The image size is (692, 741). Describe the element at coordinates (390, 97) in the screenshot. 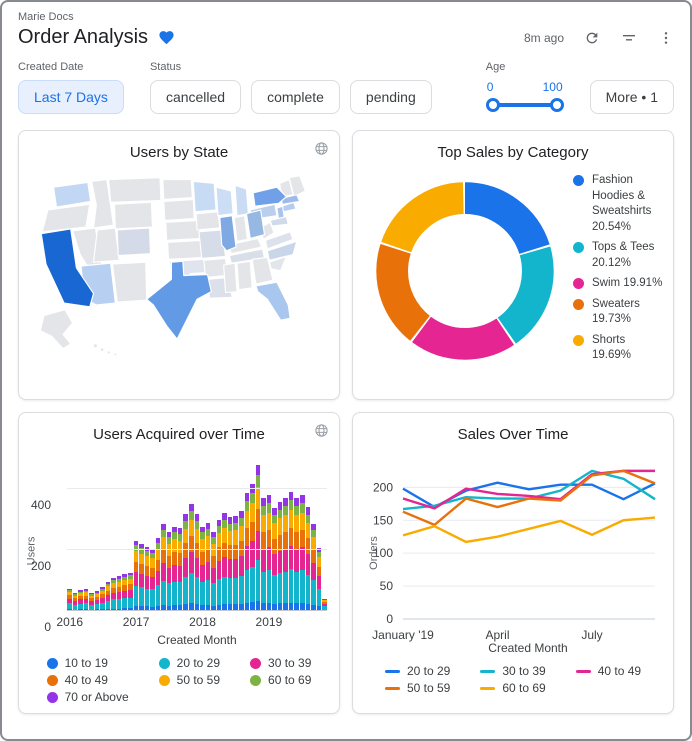

I see `status-chip-pending: pending` at that location.